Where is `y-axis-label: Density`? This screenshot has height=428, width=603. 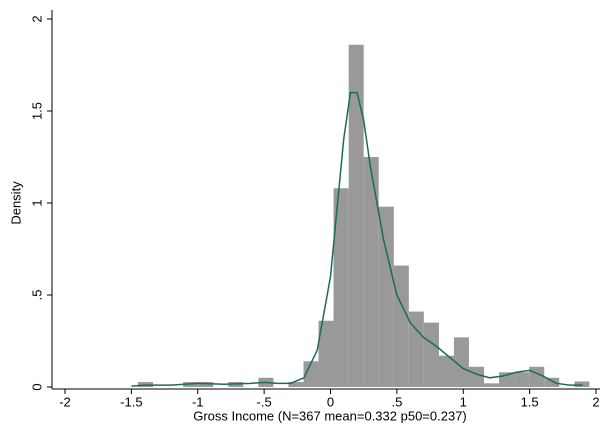
y-axis-label: Density is located at coordinates (15, 203).